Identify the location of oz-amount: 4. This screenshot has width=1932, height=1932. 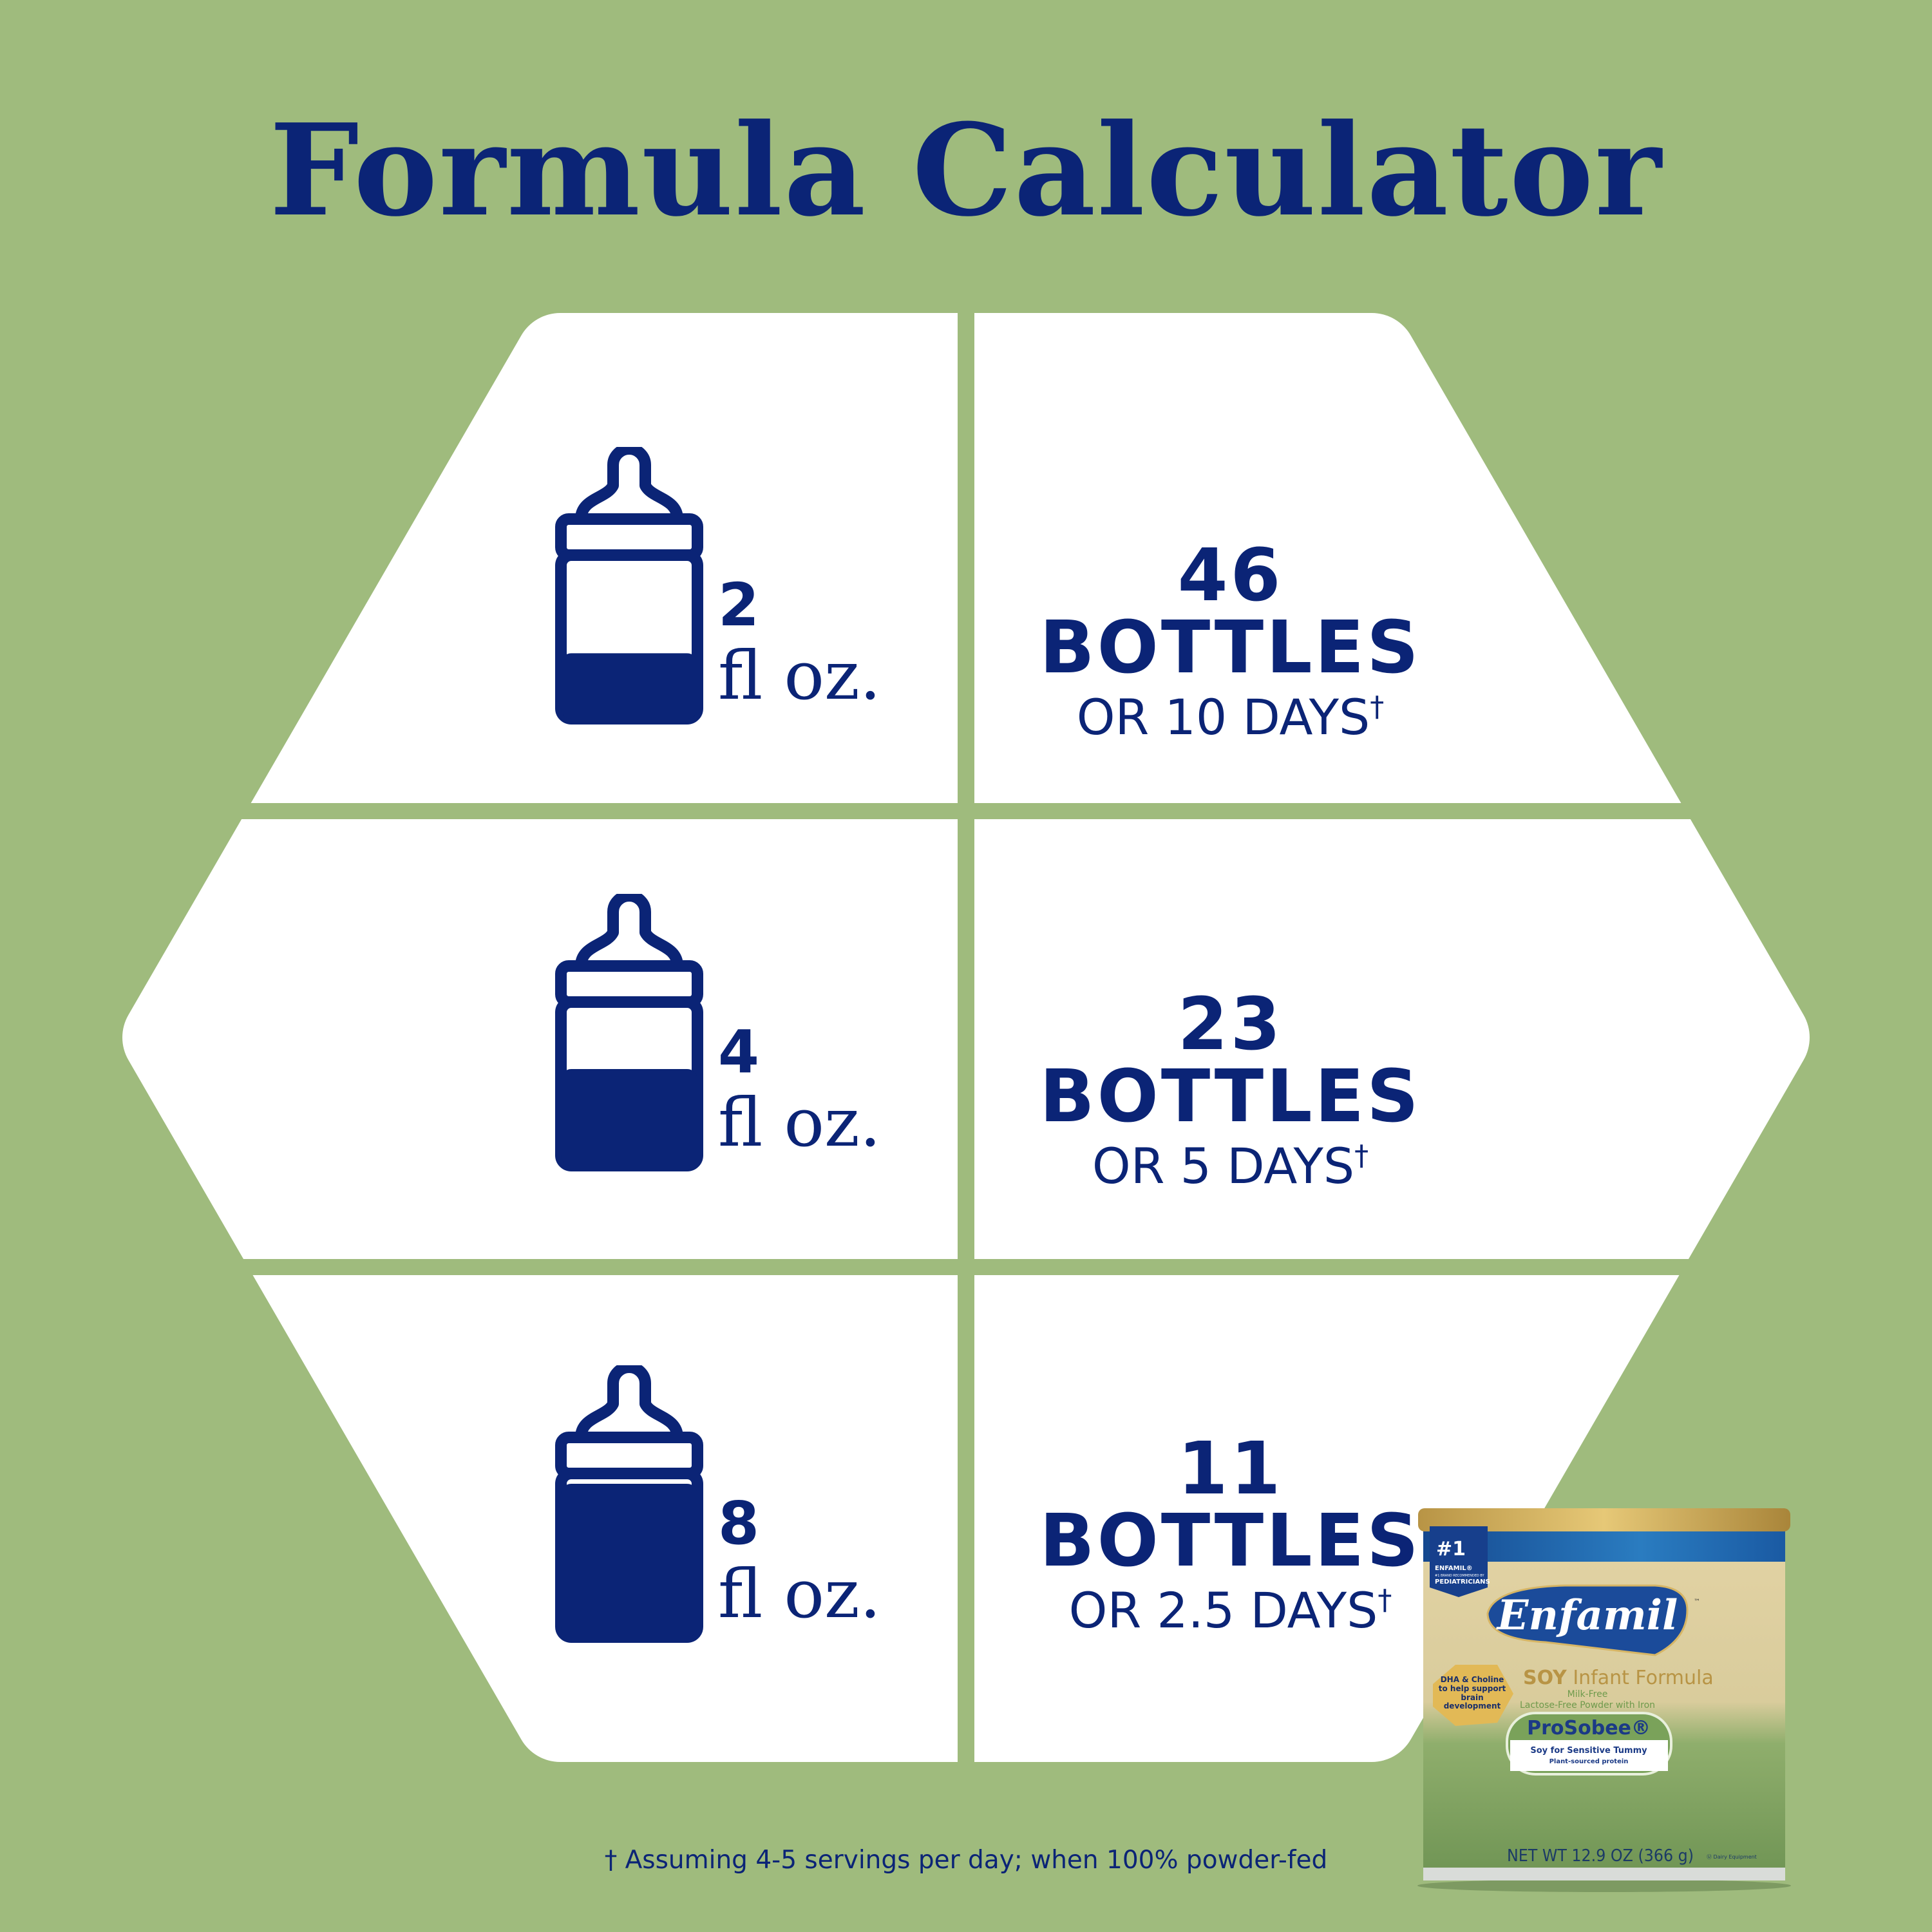
(739, 1052).